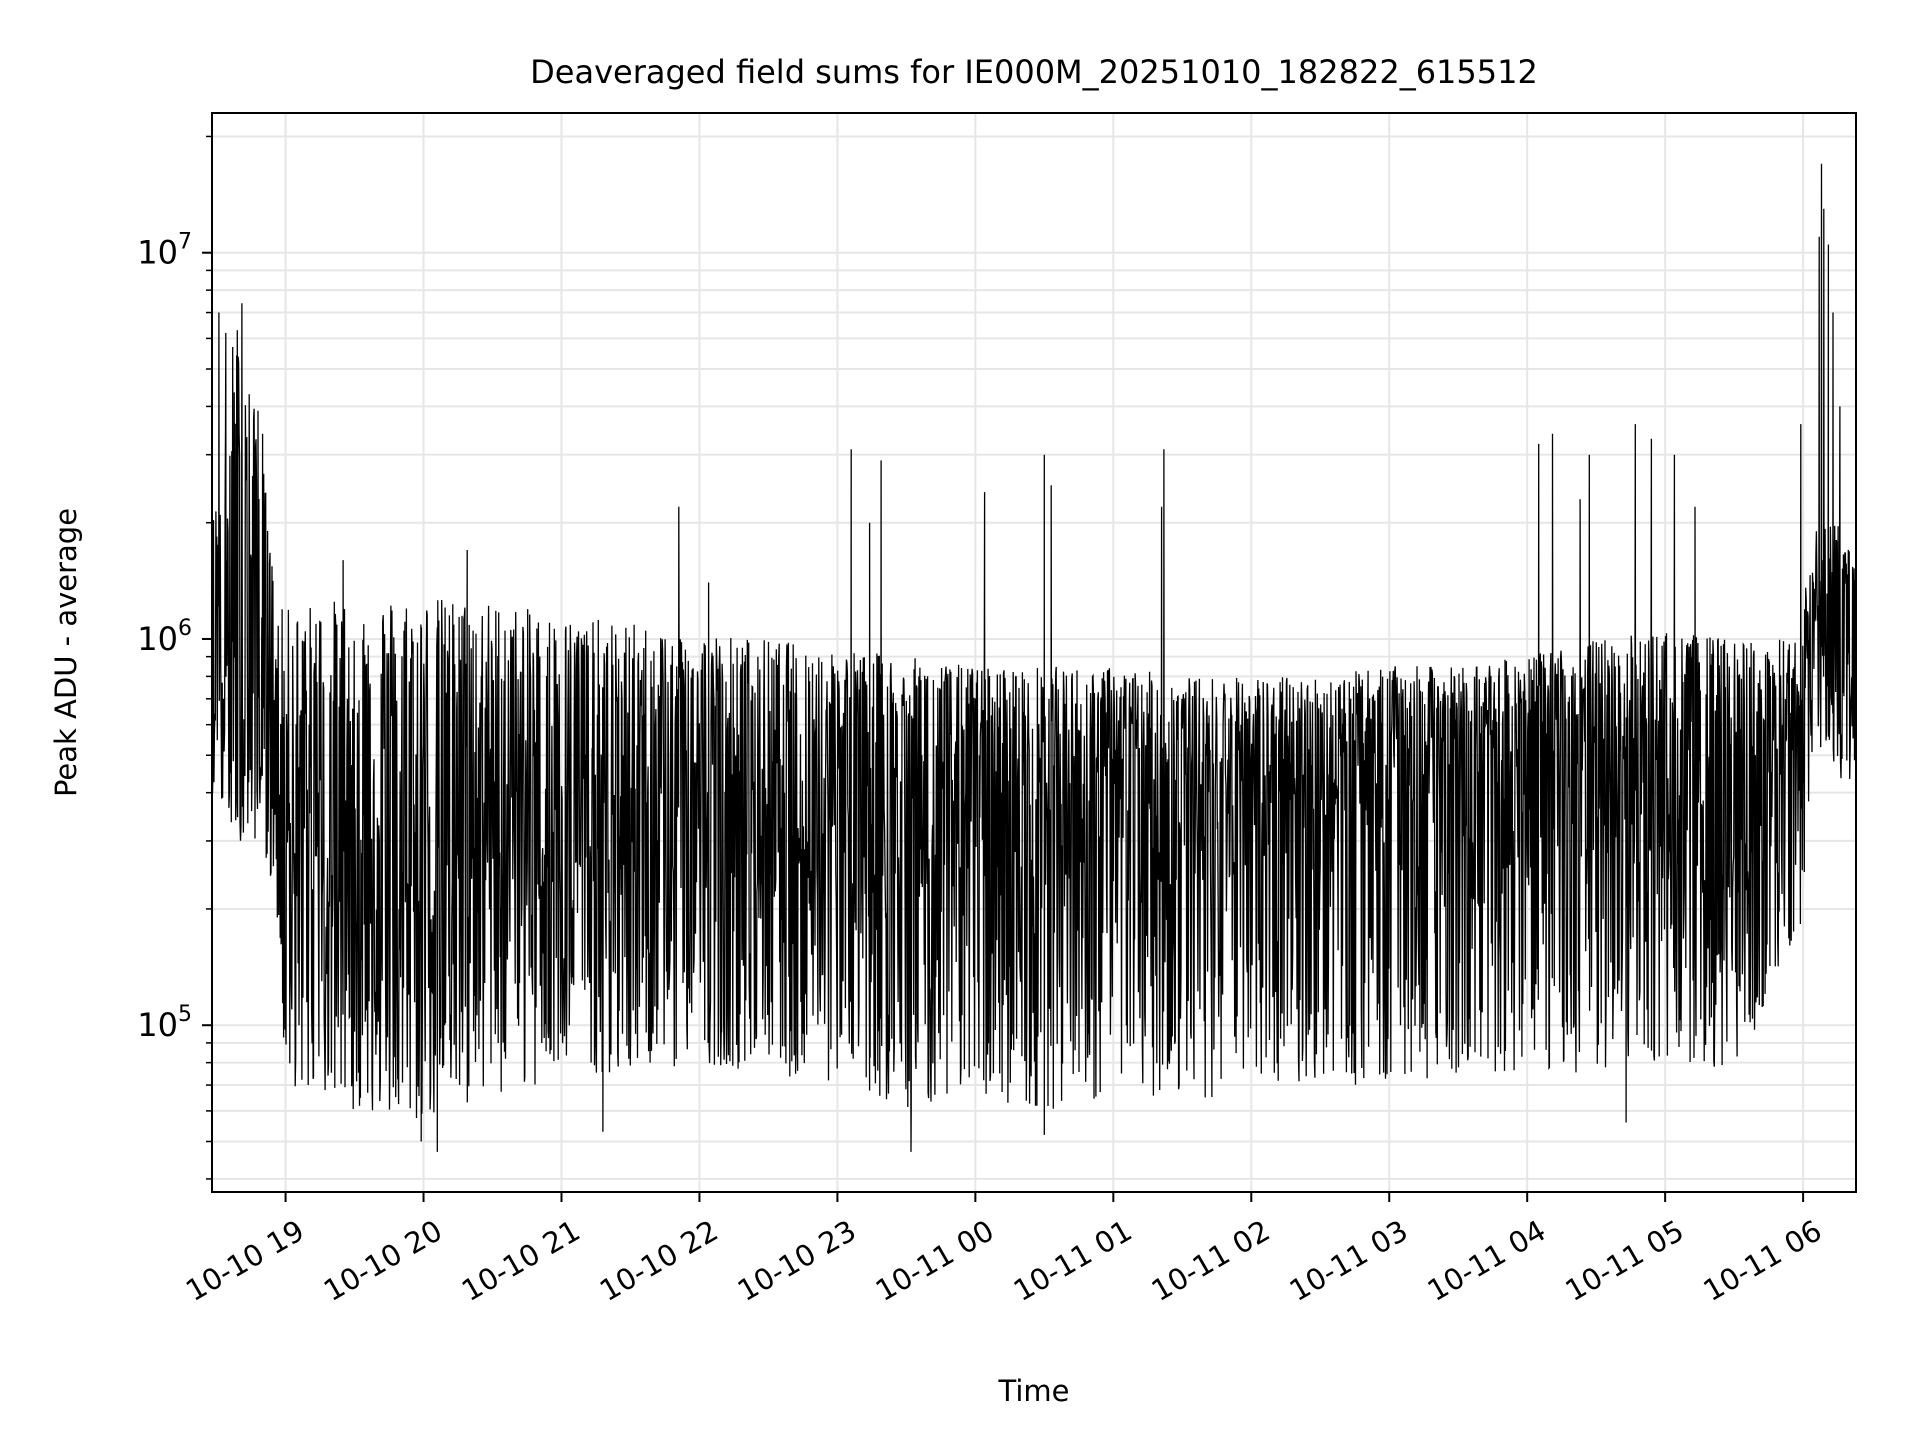 The height and width of the screenshot is (1444, 1920). Describe the element at coordinates (1034, 1391) in the screenshot. I see `x-axis-label: Time` at that location.